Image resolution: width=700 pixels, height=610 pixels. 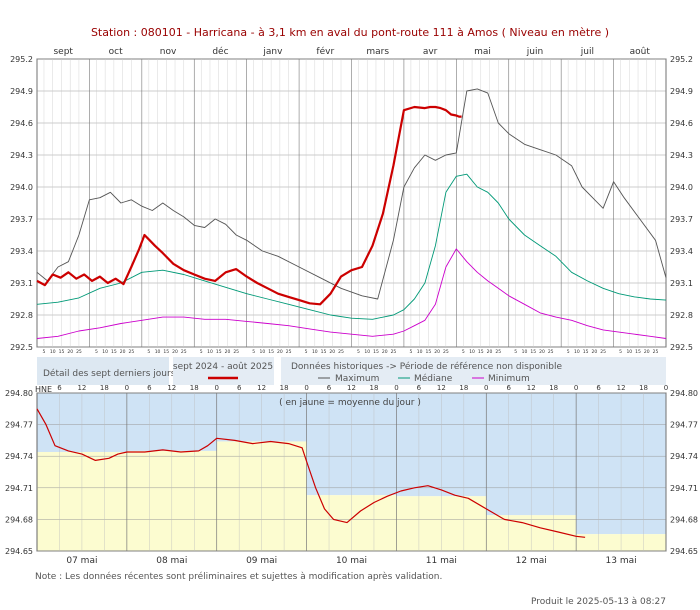 I want to click on upper-y-tick-label-right: 294.9, so click(x=681, y=91).